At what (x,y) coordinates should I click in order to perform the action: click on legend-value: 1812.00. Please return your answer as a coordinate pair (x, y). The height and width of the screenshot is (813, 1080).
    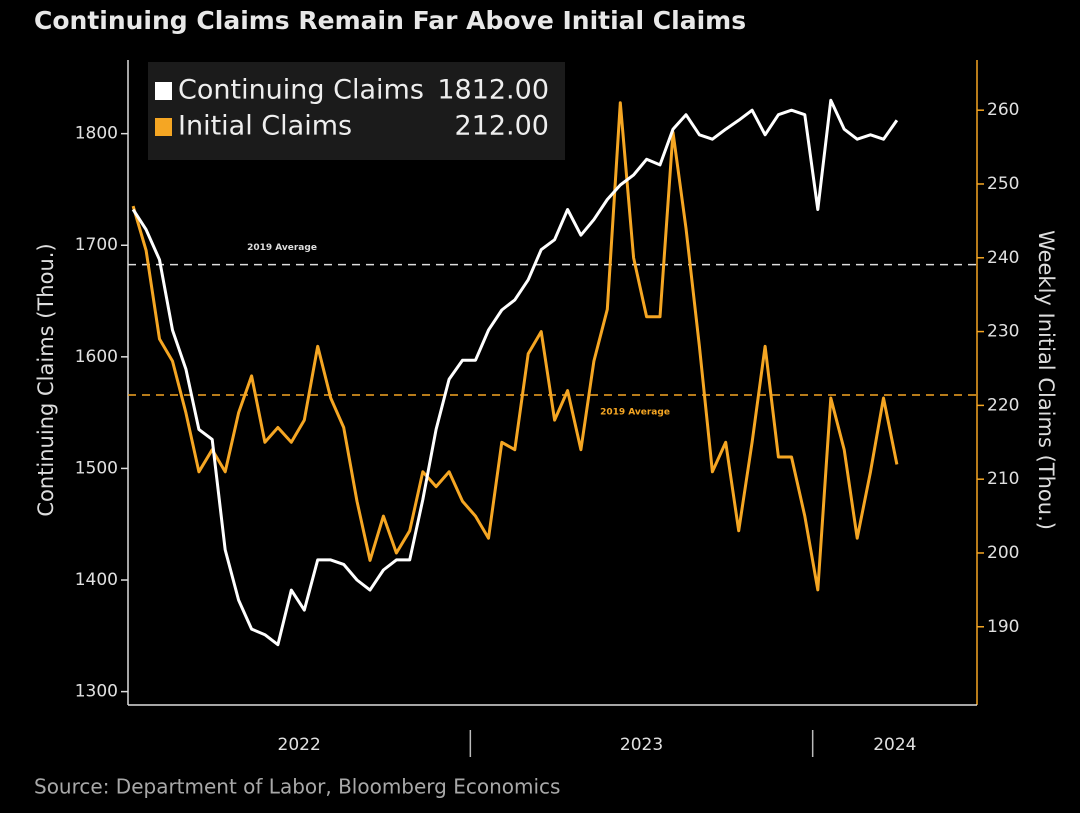
    Looking at the image, I should click on (493, 90).